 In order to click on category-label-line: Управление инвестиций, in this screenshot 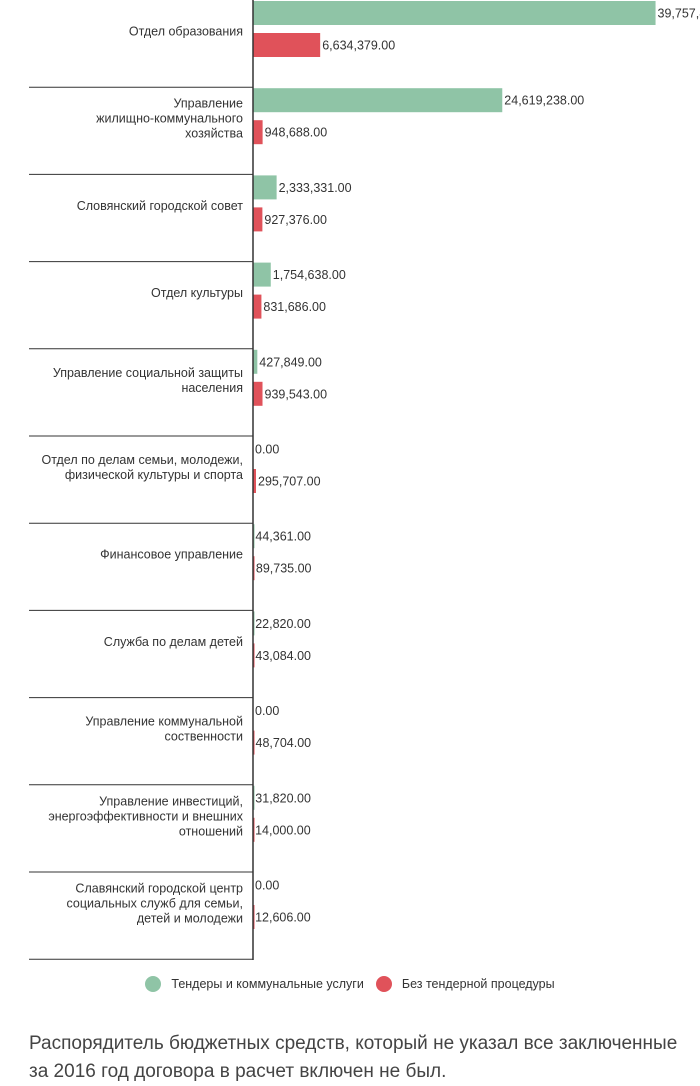, I will do `click(171, 801)`.